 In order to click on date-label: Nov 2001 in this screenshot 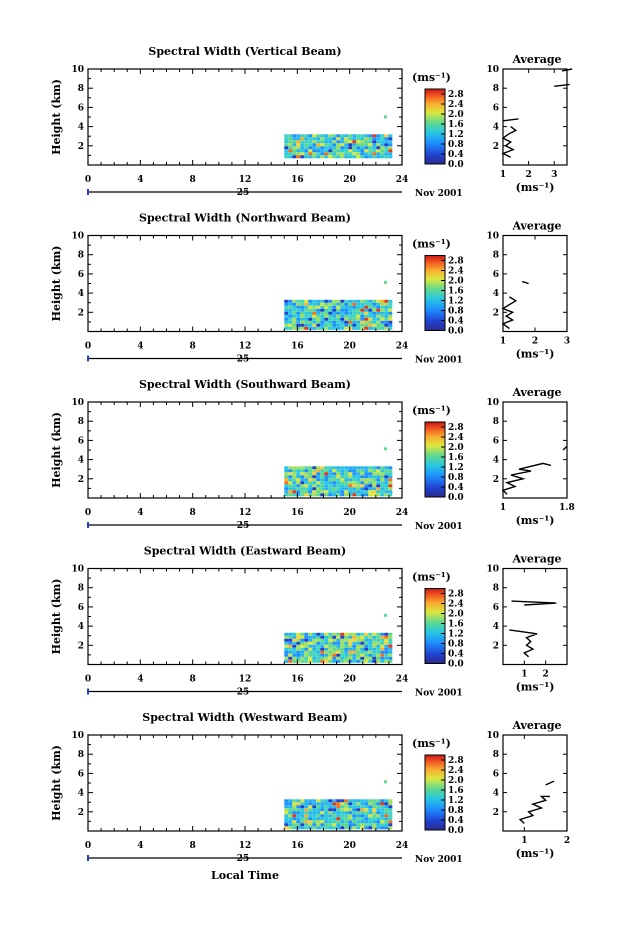, I will do `click(439, 194)`.